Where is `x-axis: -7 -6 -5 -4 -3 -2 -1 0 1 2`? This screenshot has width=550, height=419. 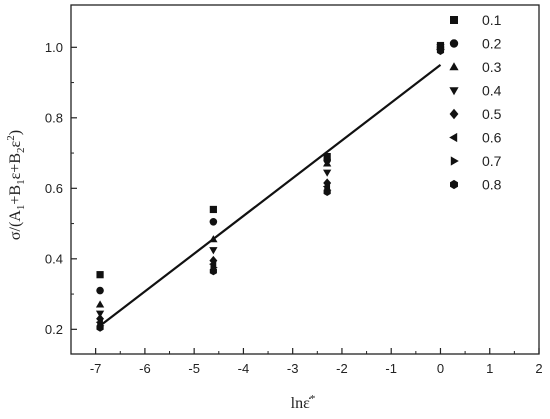
x-axis: -7 -6 -5 -4 -3 -2 -1 0 1 2 is located at coordinates (316, 362).